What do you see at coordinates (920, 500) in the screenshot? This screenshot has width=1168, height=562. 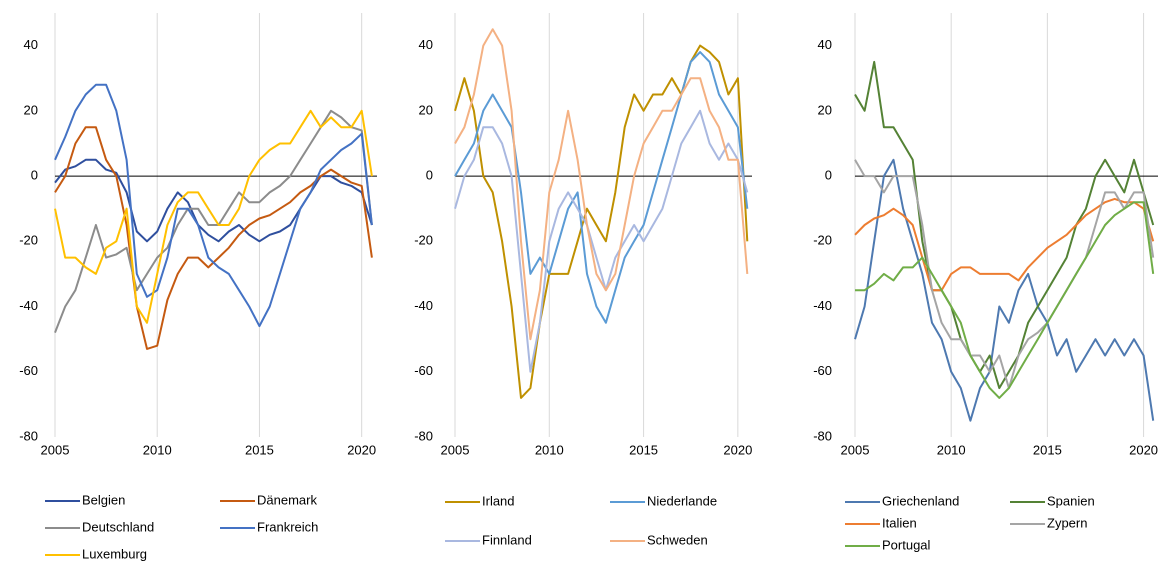 I see `legend-label: Griechenland` at bounding box center [920, 500].